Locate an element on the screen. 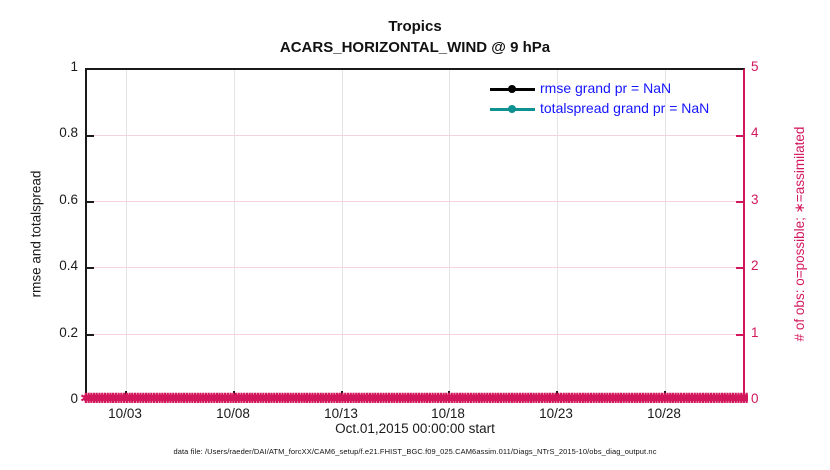 This screenshot has width=830, height=470. y-left-tick-label: 0.8 is located at coordinates (68, 132).